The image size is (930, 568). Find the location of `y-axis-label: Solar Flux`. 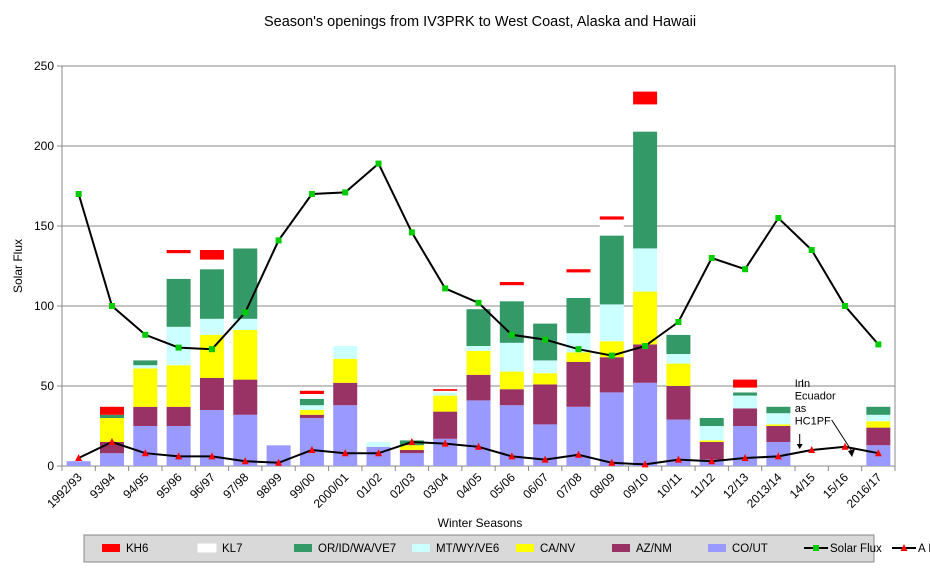

y-axis-label: Solar Flux is located at coordinates (18, 266).